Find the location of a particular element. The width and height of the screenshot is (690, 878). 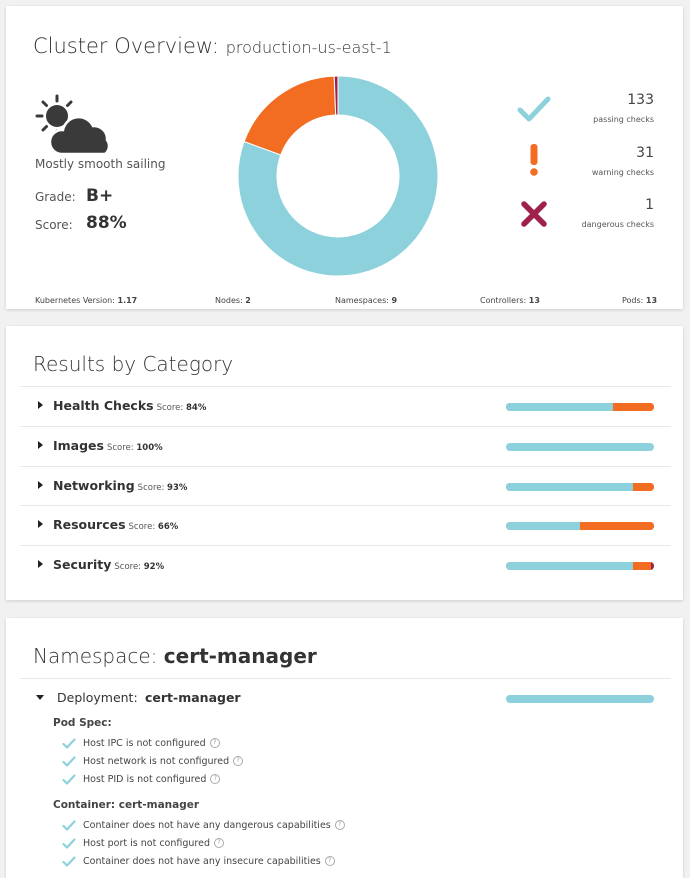

category-score: Score: 93% is located at coordinates (163, 488).